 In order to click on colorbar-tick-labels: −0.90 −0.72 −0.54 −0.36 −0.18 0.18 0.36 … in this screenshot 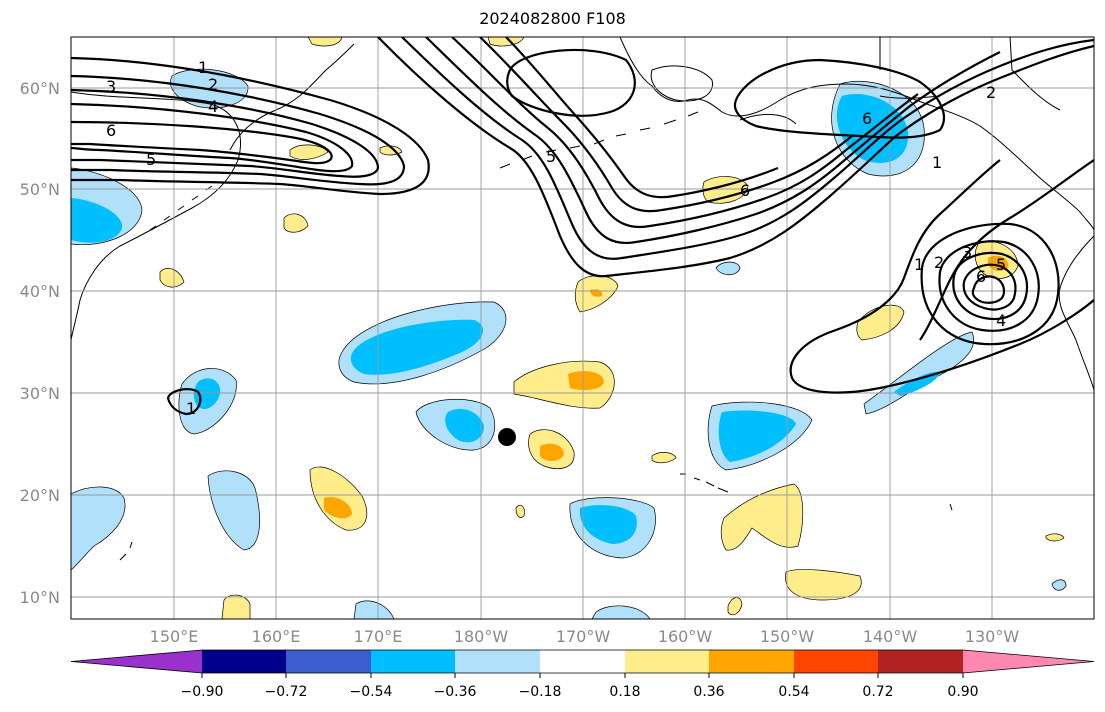, I will do `click(580, 692)`.